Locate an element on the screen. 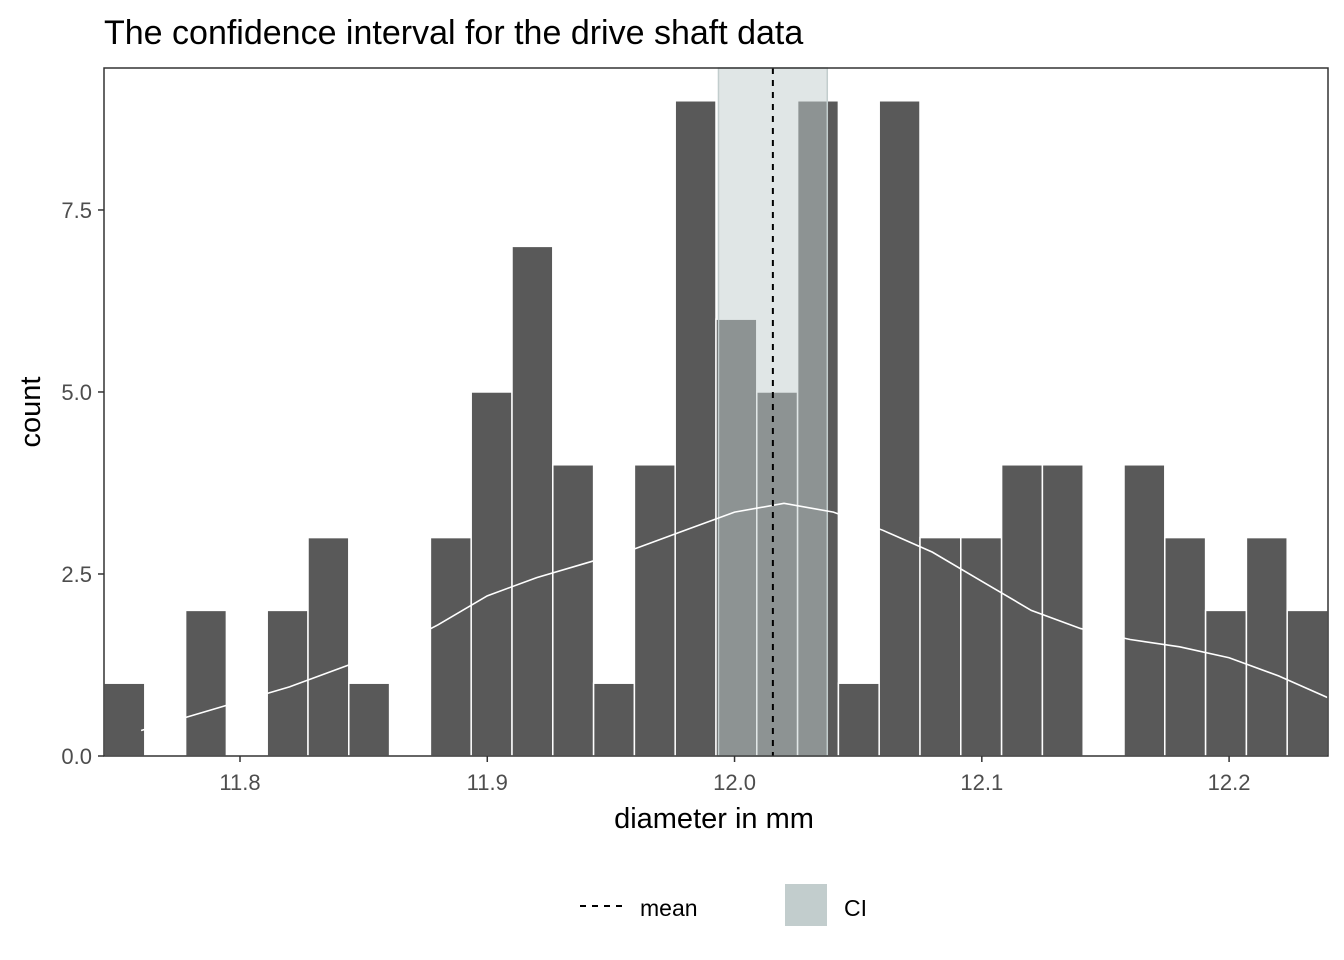 This screenshot has height=960, width=1344. legend-mean-label: mean is located at coordinates (669, 908).